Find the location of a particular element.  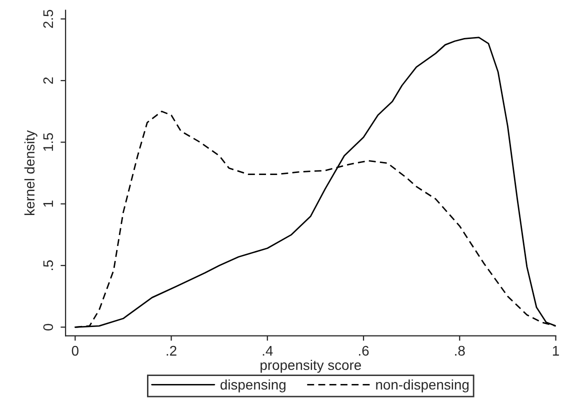

x-tick-label: .8 is located at coordinates (460, 351).